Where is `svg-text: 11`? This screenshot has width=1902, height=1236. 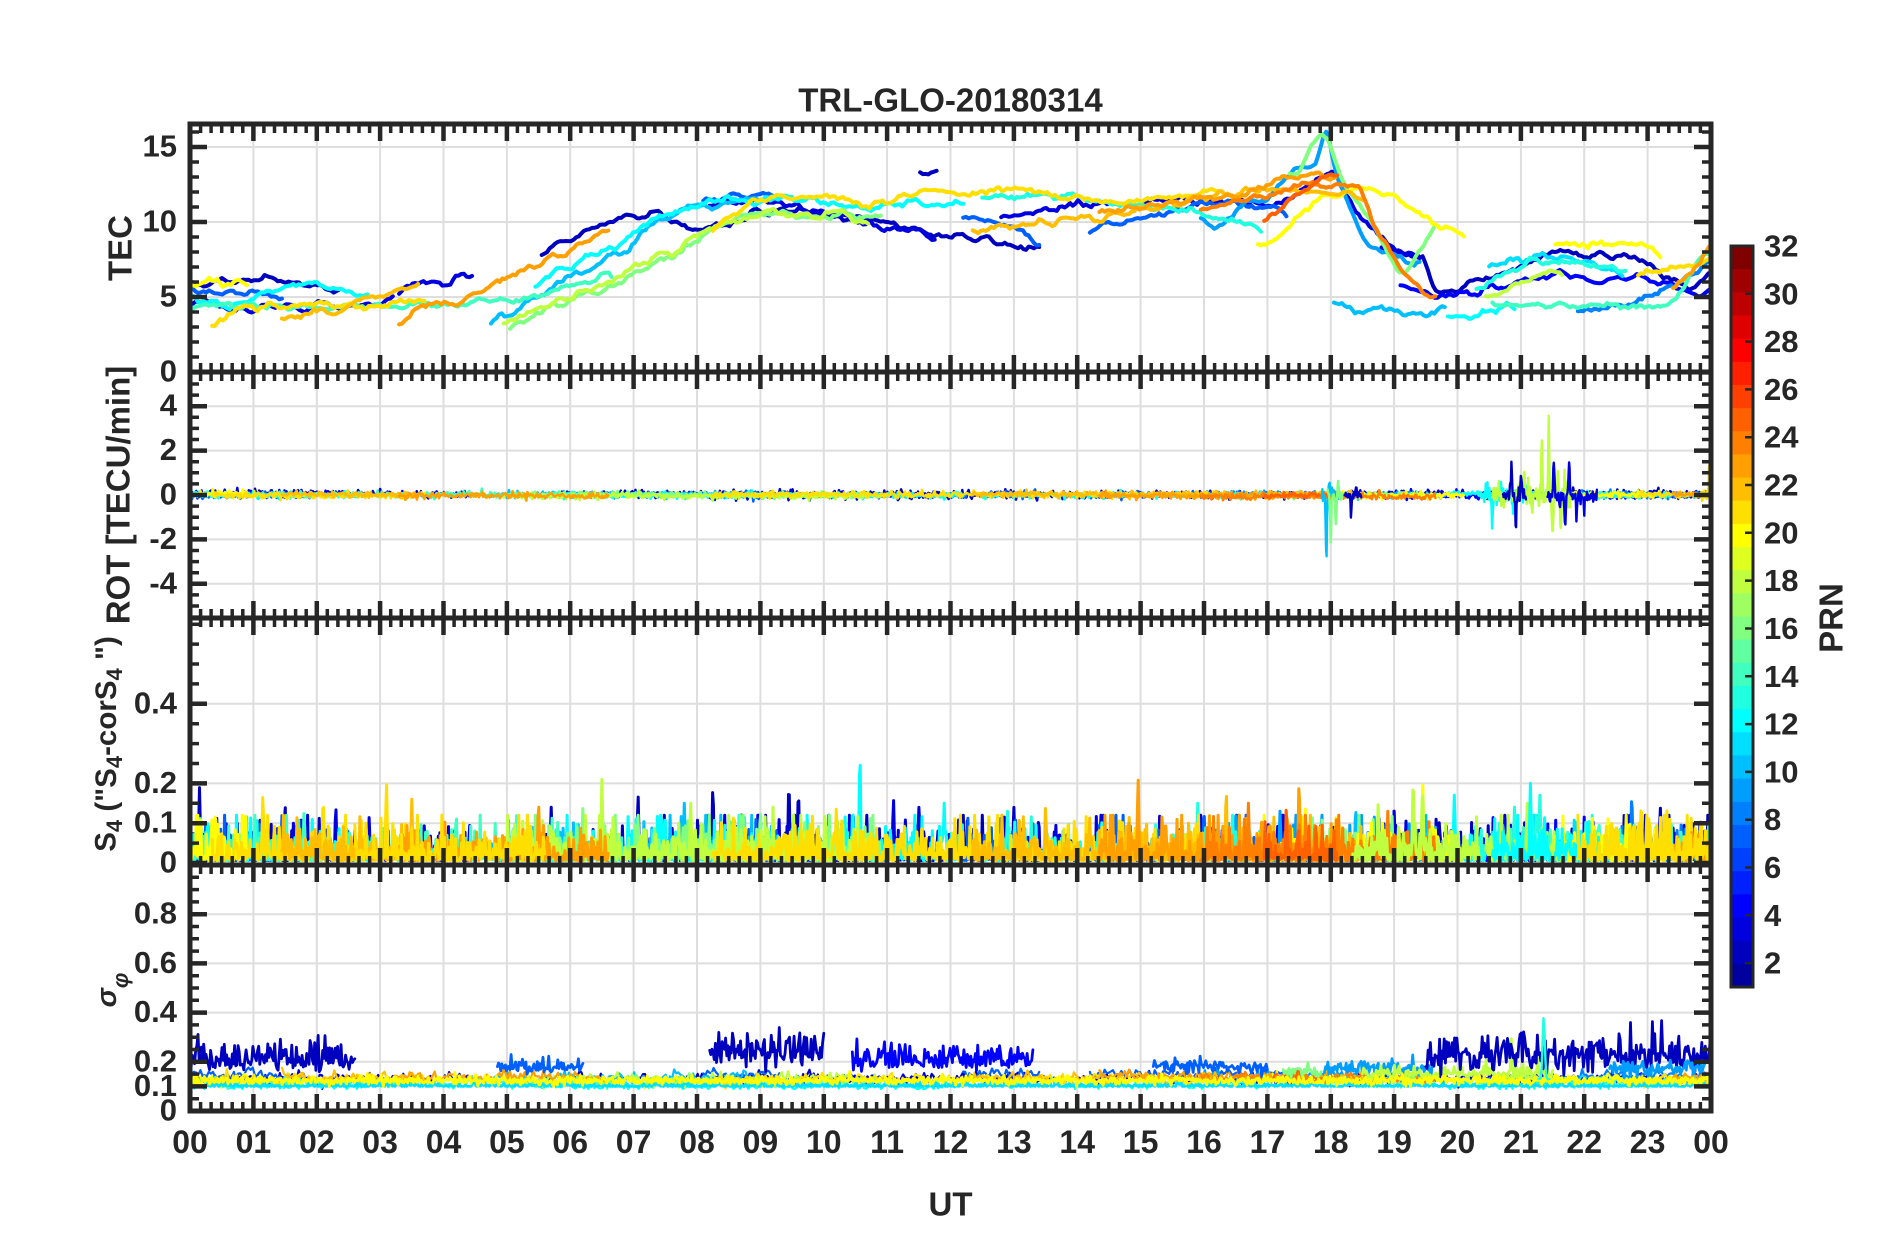
svg-text: 11 is located at coordinates (887, 1142).